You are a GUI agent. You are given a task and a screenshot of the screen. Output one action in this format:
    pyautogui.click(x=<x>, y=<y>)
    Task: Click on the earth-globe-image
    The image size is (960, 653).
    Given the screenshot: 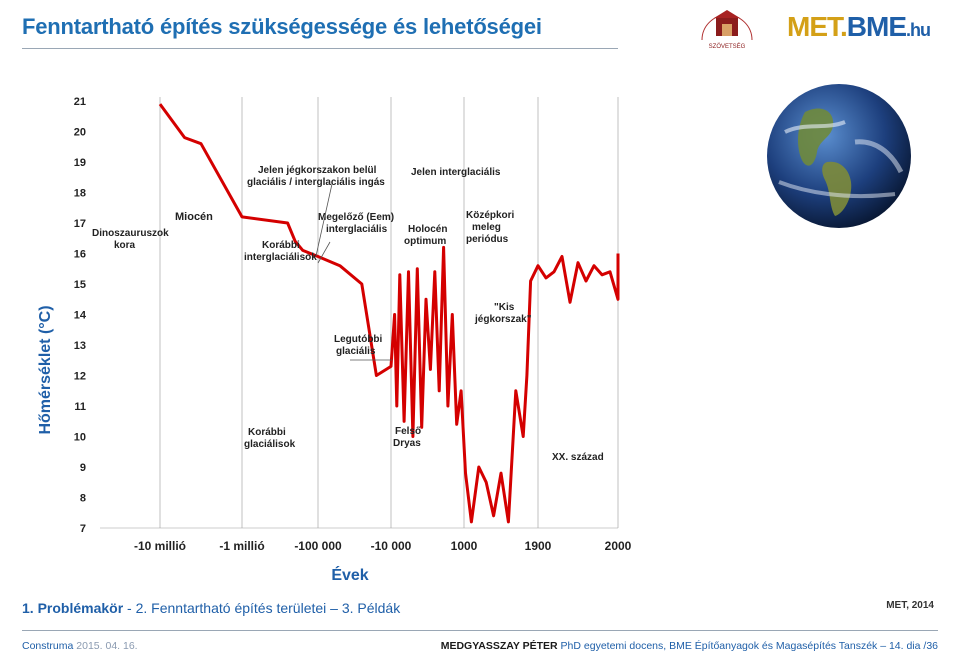 What is the action you would take?
    pyautogui.click(x=839, y=156)
    